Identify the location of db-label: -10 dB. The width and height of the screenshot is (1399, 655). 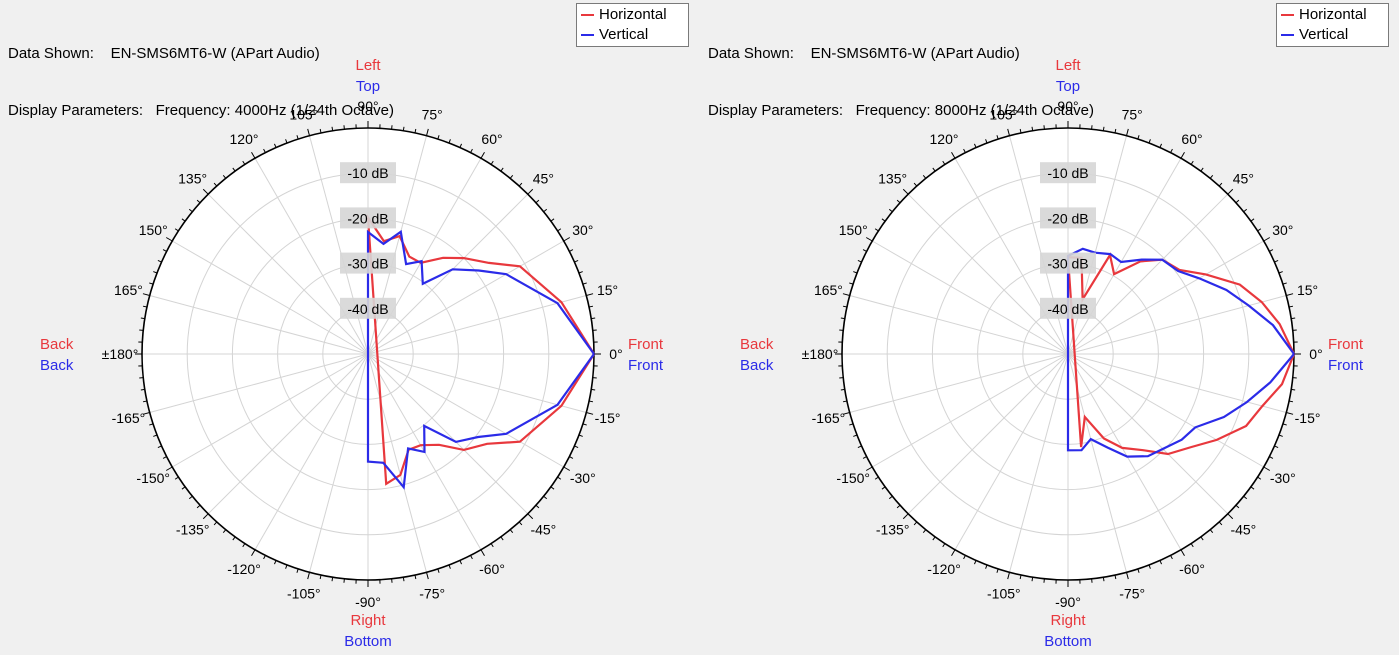
(1067, 173).